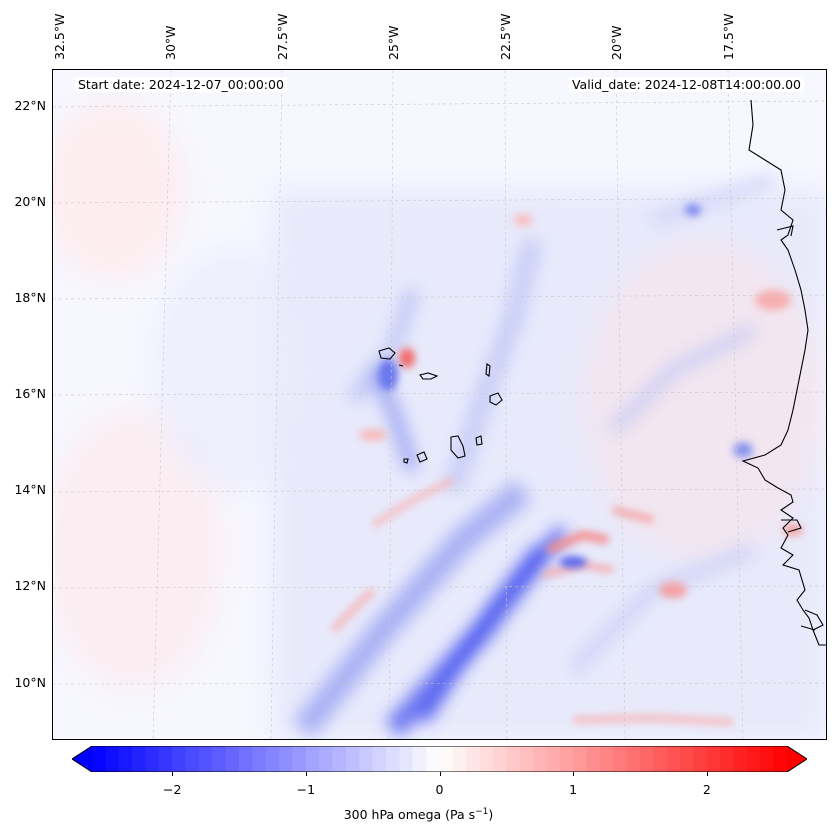 The image size is (837, 839). I want to click on colorbar-label: 300 hPa omega (Pa s−1), so click(418, 814).